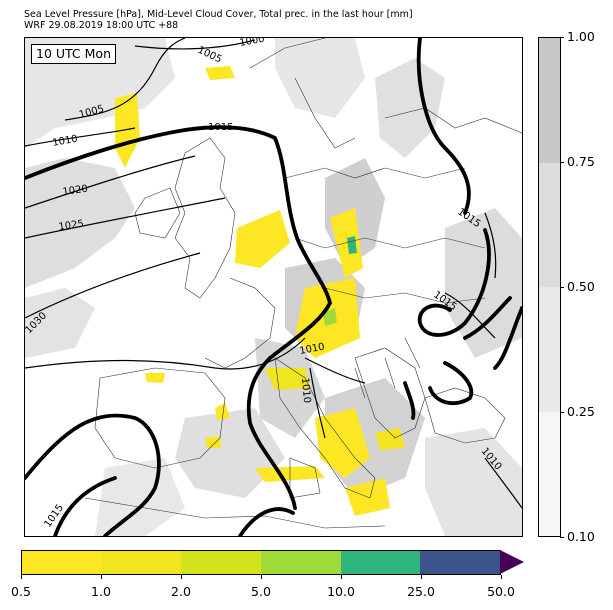 Image resolution: width=613 pixels, height=610 pixels. What do you see at coordinates (101, 587) in the screenshot?
I see `colorbar-tick-label: 1.0` at bounding box center [101, 587].